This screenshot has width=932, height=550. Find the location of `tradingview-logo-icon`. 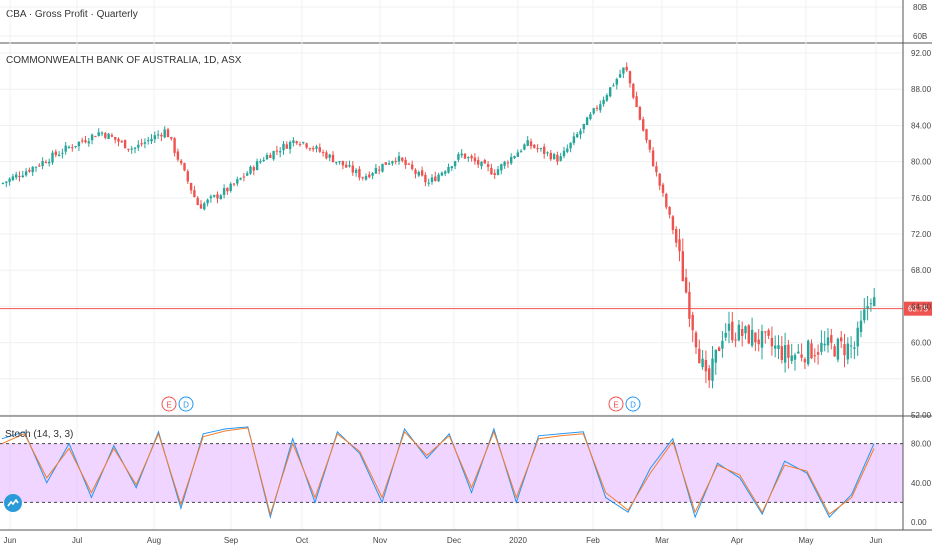

tradingview-logo-icon is located at coordinates (13, 503).